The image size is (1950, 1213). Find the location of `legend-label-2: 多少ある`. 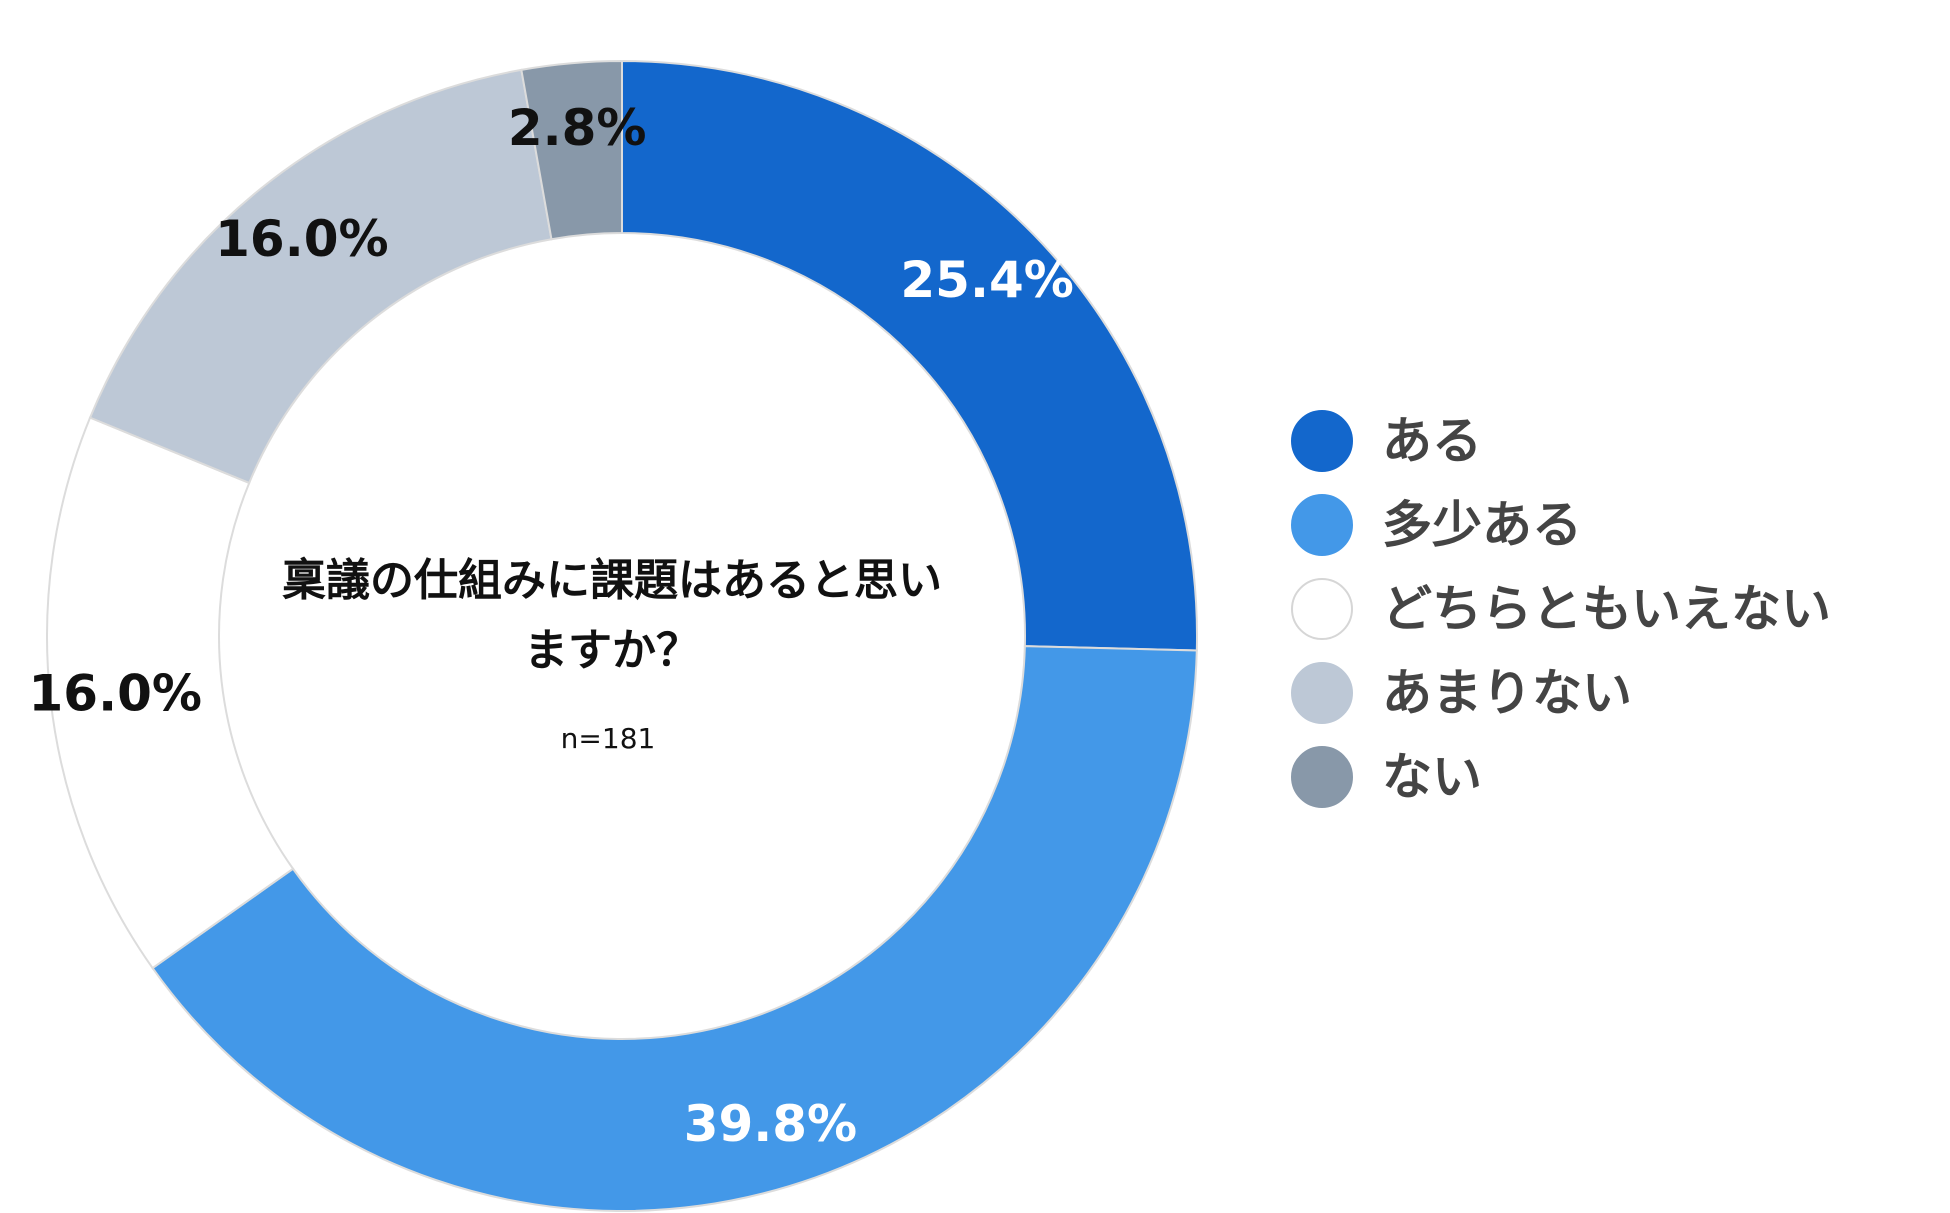

legend-label-2: 多少ある is located at coordinates (1482, 525).